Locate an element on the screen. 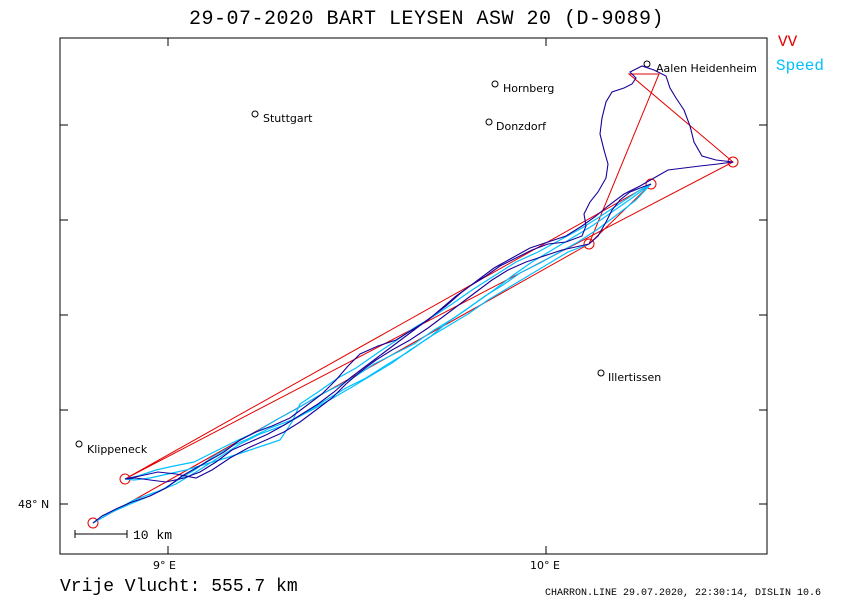 This screenshot has width=853, height=603. scale-bar: 10 km is located at coordinates (123, 535).